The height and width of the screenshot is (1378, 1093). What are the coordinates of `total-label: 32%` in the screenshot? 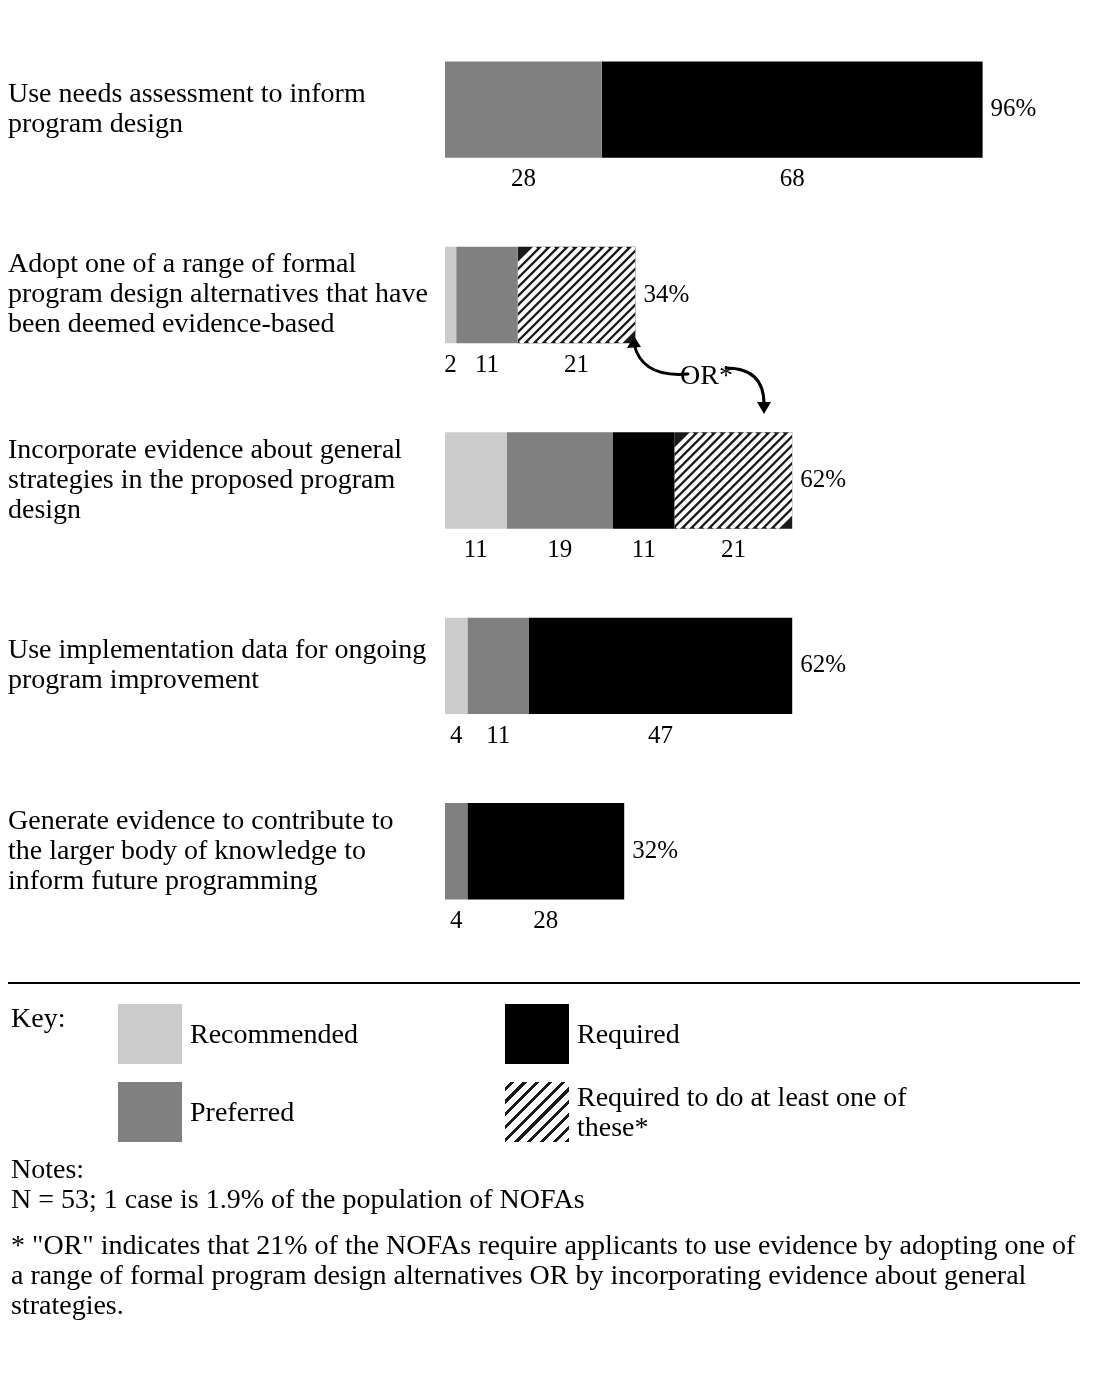 It's located at (655, 849).